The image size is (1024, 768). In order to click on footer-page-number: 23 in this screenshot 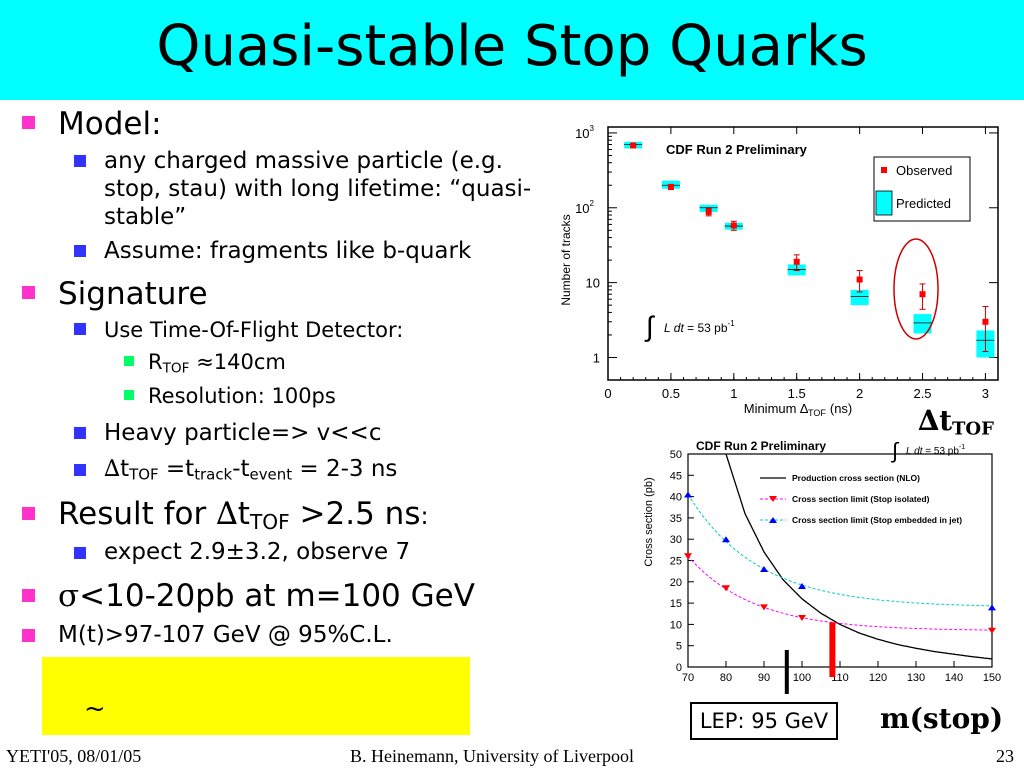, I will do `click(1005, 756)`.